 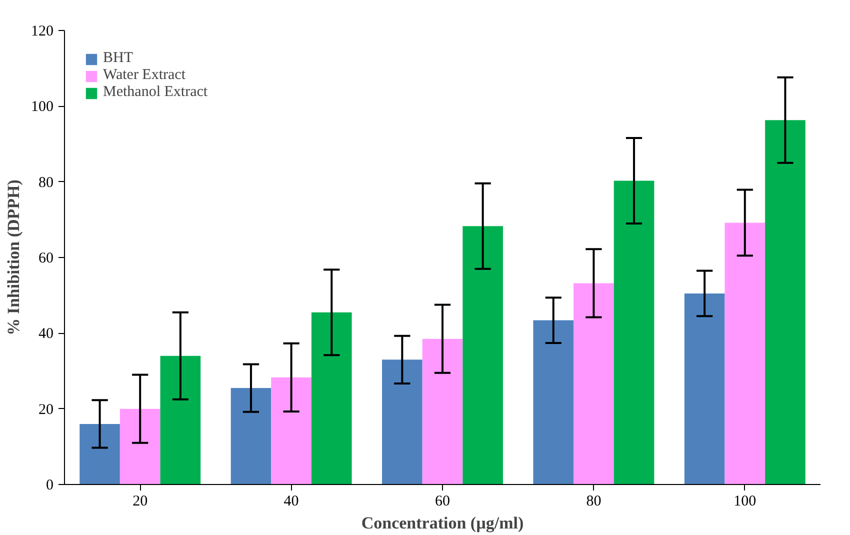 I want to click on x-axis-title: Concentration (µg/ml), so click(x=442, y=523).